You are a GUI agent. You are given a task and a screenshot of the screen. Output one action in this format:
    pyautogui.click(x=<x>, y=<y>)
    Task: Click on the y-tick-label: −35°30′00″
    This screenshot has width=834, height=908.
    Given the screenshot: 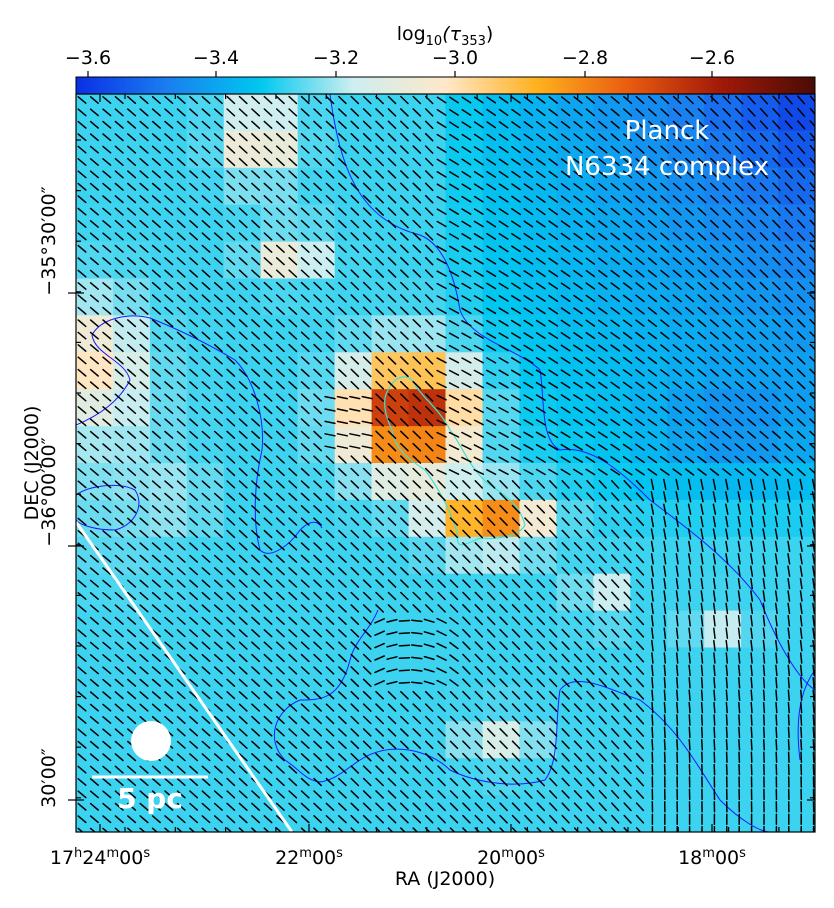 What is the action you would take?
    pyautogui.click(x=49, y=240)
    